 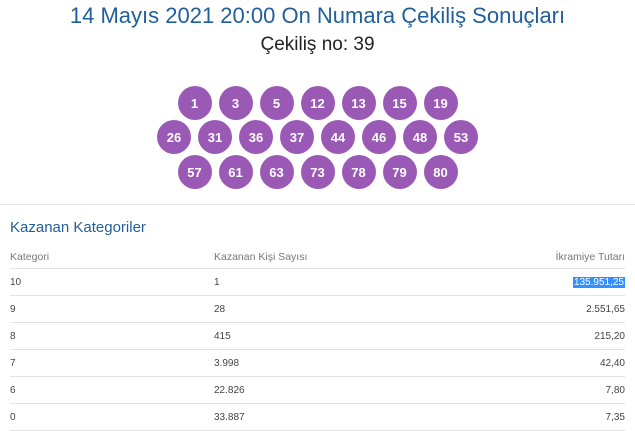 What do you see at coordinates (338, 137) in the screenshot?
I see `number-ball: 44` at bounding box center [338, 137].